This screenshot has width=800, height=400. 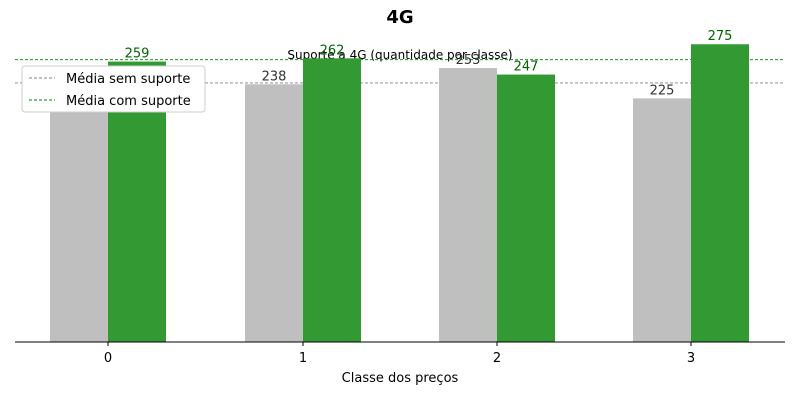 What do you see at coordinates (274, 76) in the screenshot?
I see `data-label-without-support-class-1: 238` at bounding box center [274, 76].